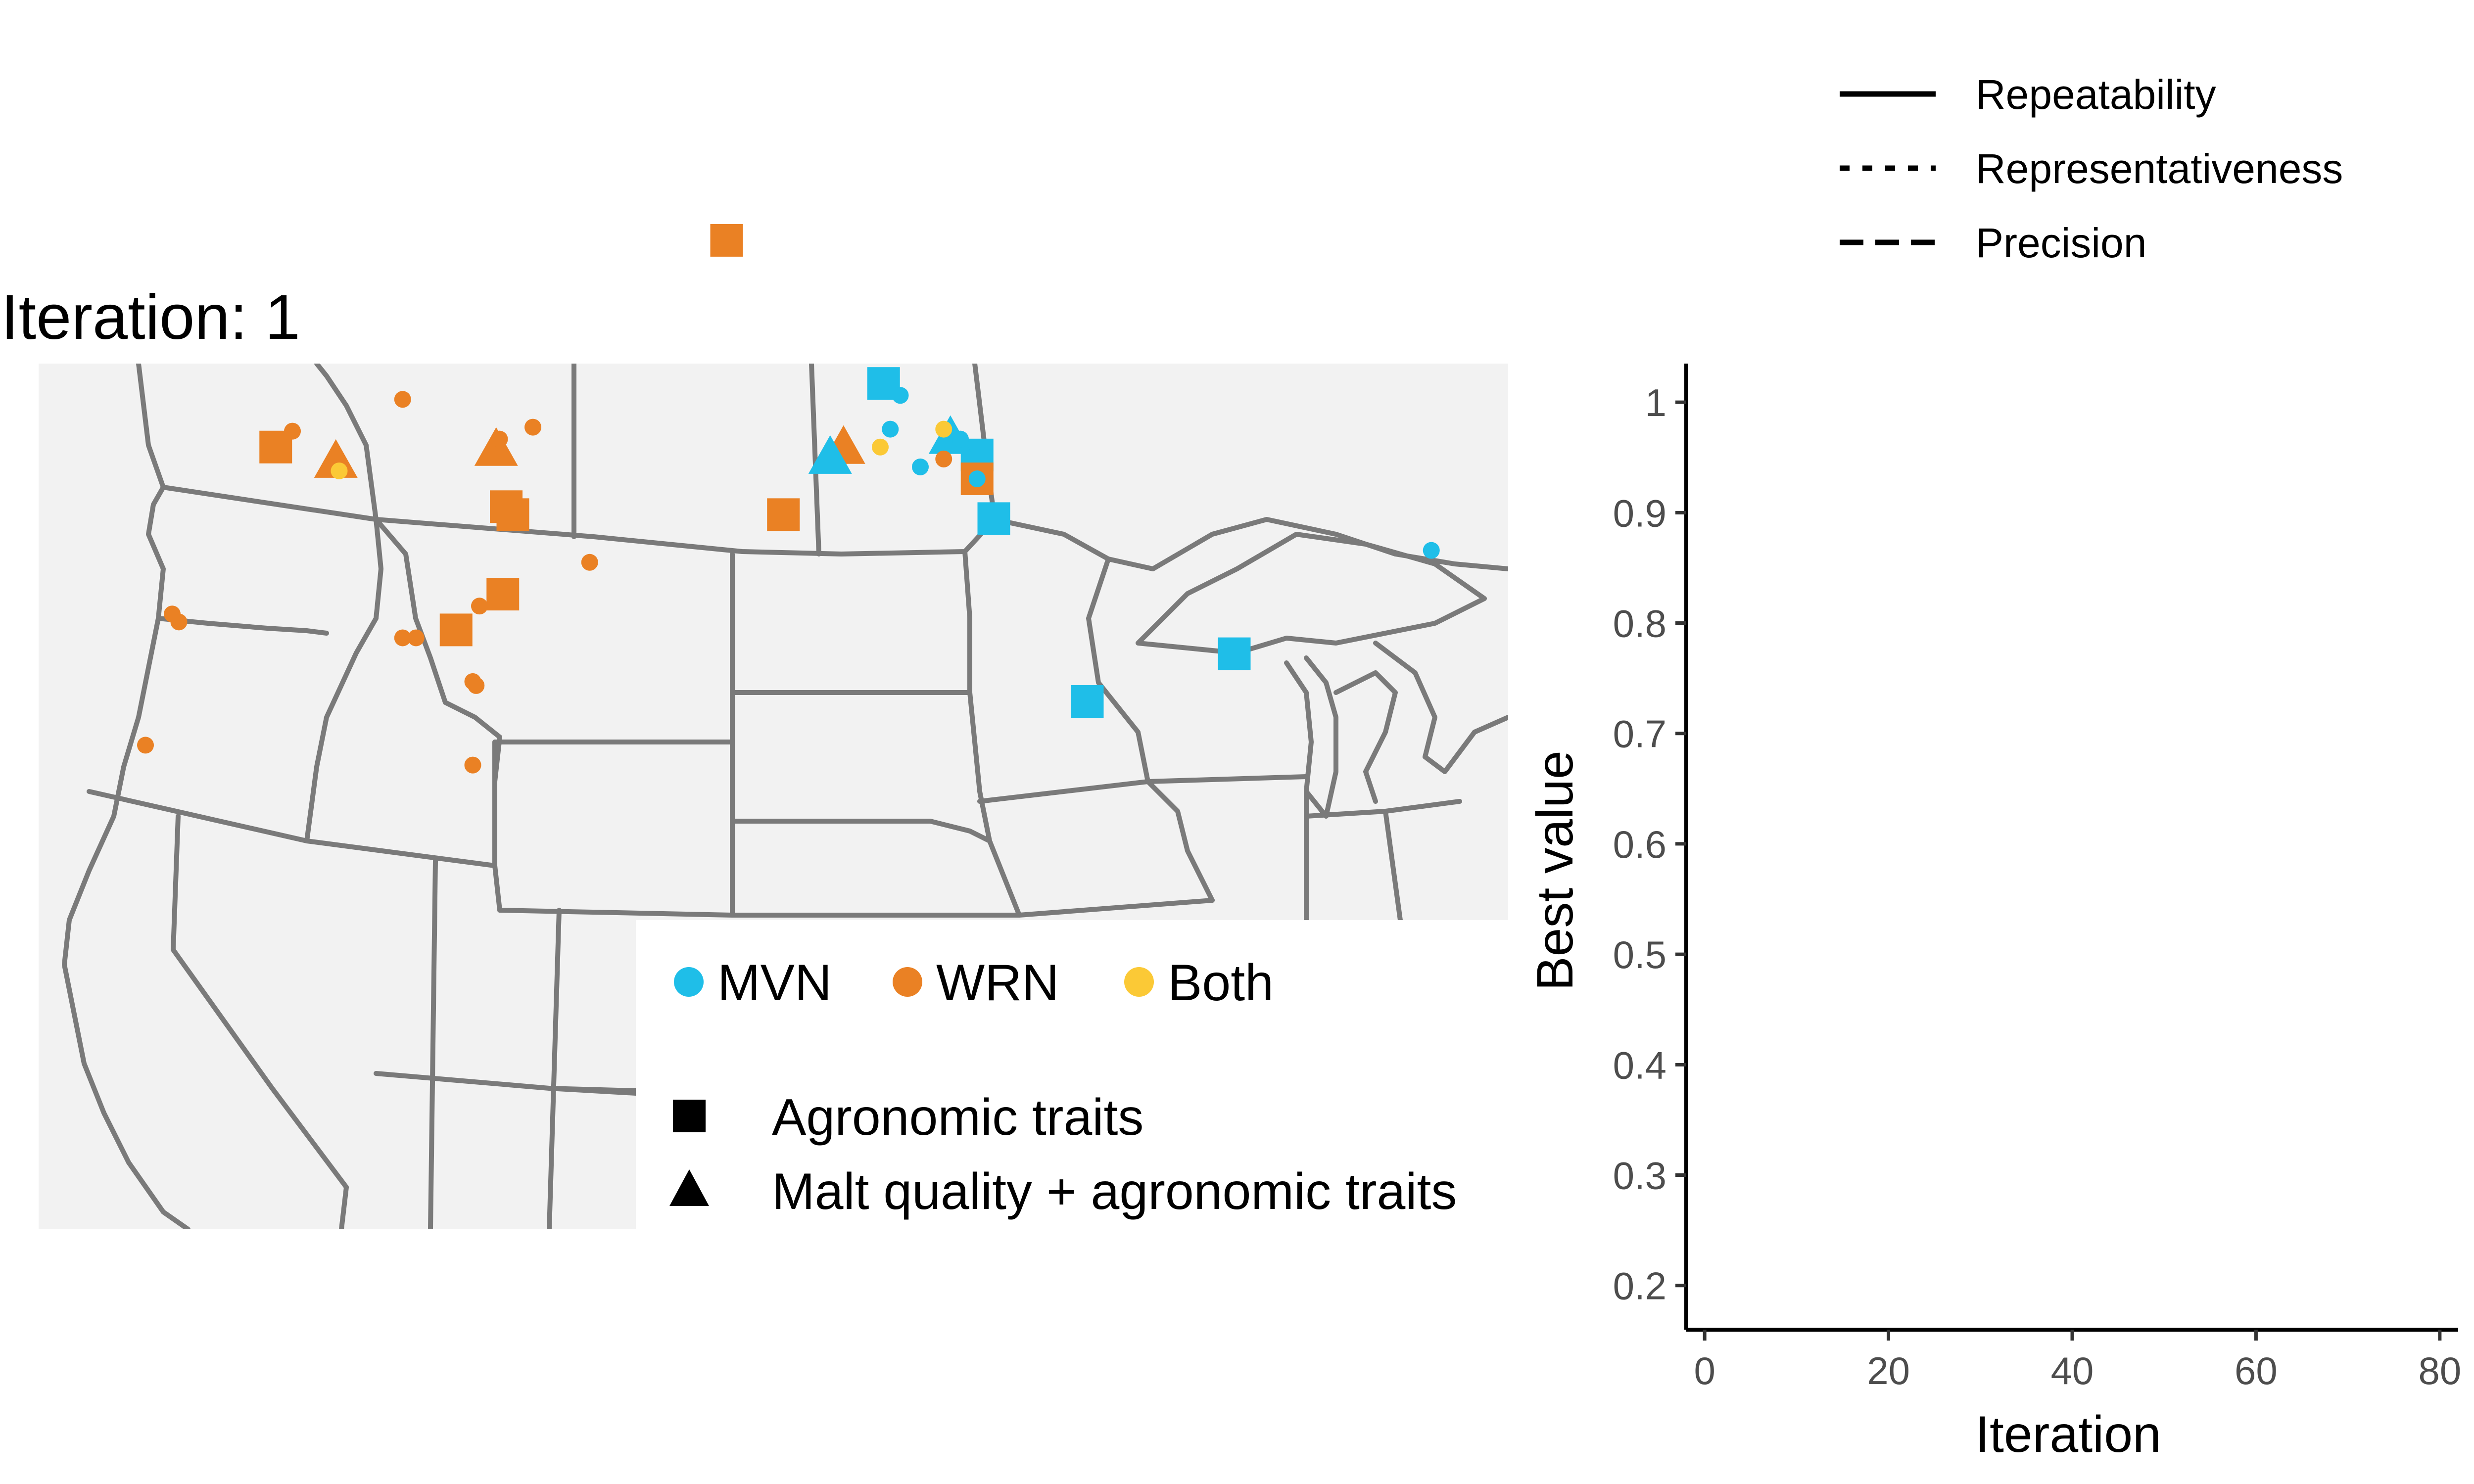 This screenshot has height=1484, width=2474. I want to click on legend-label-mvn: MVN, so click(775, 983).